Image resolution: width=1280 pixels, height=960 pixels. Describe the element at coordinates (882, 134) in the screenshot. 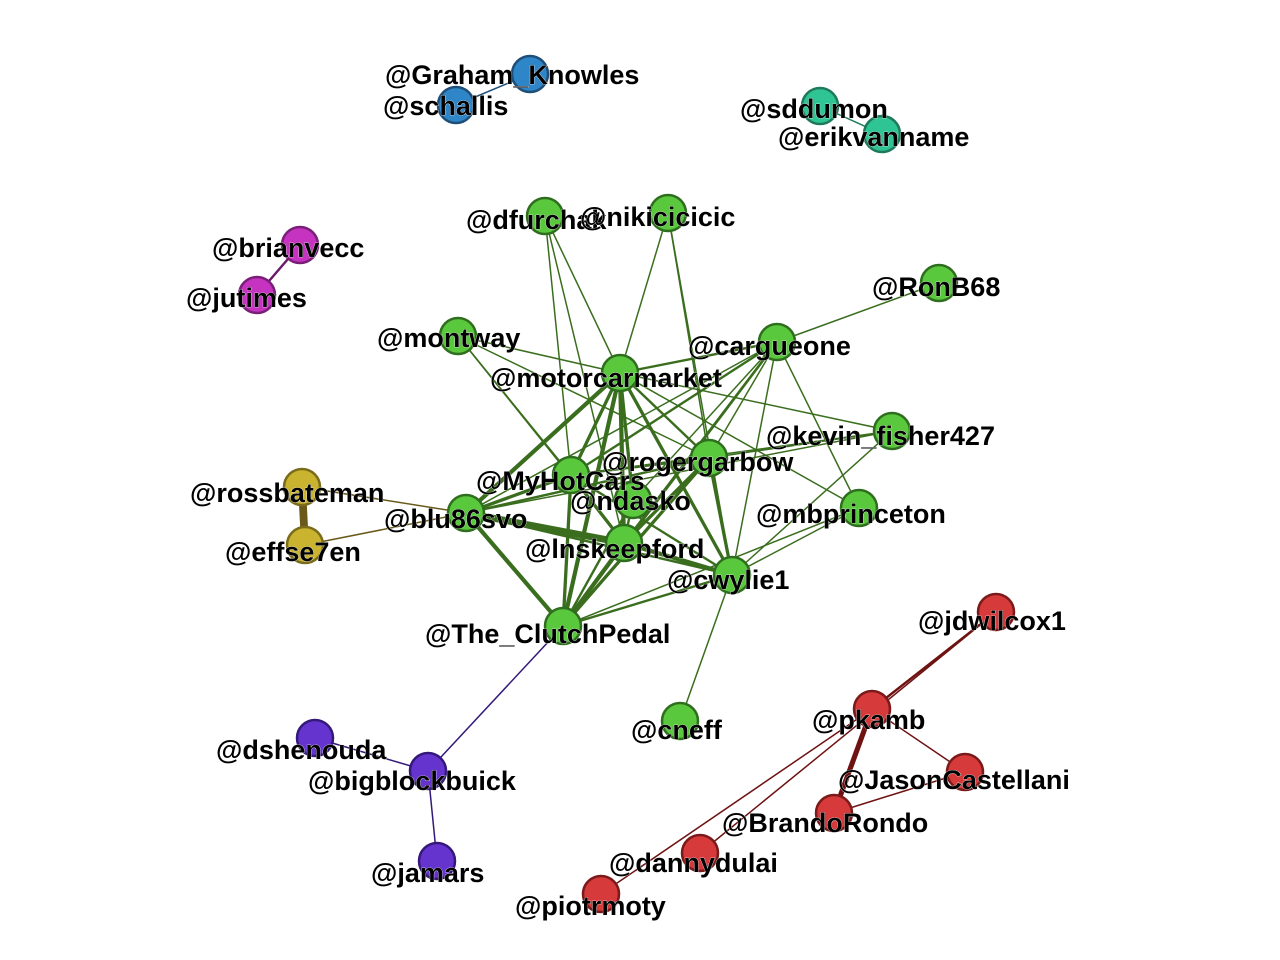

I see `node-erikvanname` at that location.